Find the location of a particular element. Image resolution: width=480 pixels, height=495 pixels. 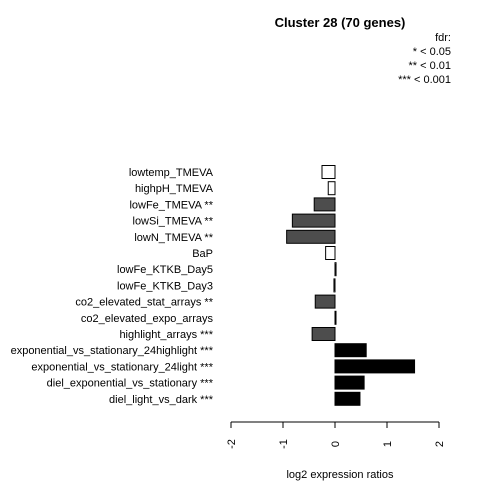

legend-entry-3: *** < 0.001 is located at coordinates (424, 80).